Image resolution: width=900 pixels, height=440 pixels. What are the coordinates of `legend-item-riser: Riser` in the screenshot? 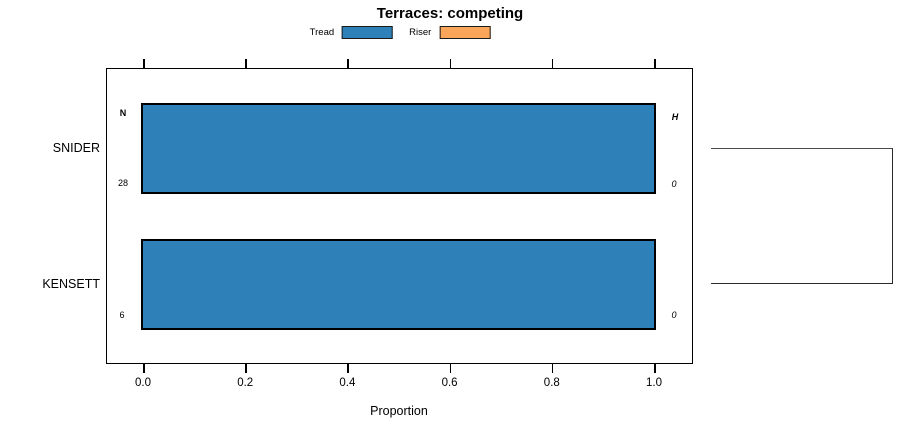 It's located at (450, 32).